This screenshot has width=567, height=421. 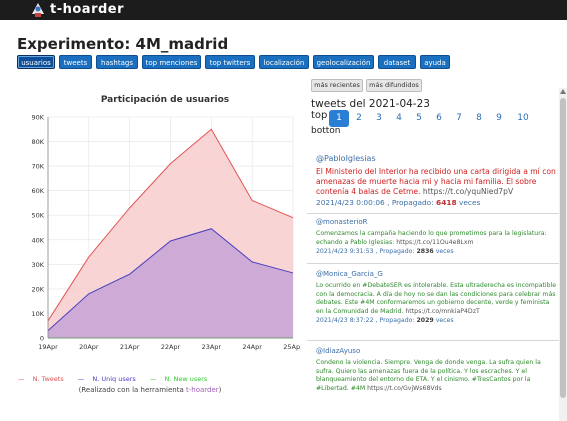 I want to click on x-tick-label: 21Apr, so click(x=130, y=347).